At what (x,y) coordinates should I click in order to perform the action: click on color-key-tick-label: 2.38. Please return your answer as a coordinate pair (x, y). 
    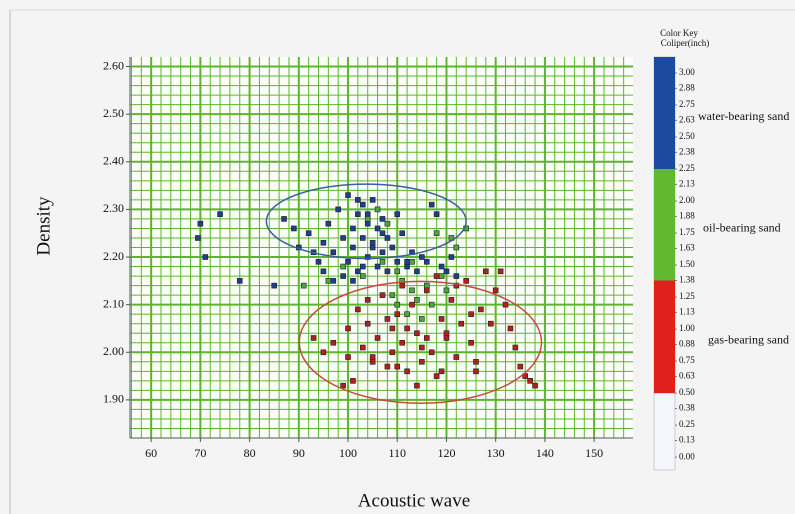
    Looking at the image, I should click on (687, 151).